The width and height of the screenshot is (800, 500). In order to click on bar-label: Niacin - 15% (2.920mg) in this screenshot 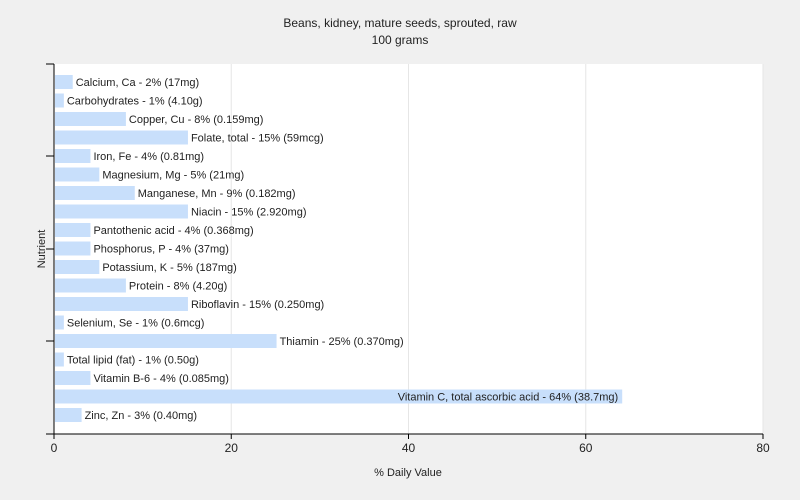, I will do `click(249, 213)`.